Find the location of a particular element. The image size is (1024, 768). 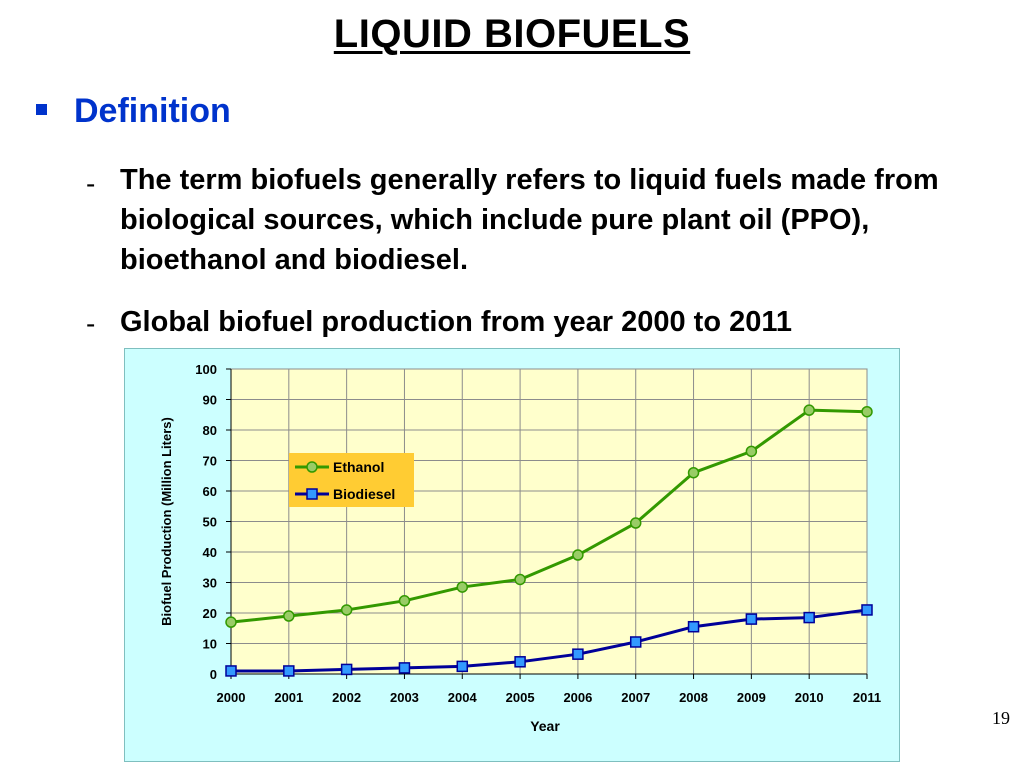

y-tick-label: 40 is located at coordinates (210, 552).